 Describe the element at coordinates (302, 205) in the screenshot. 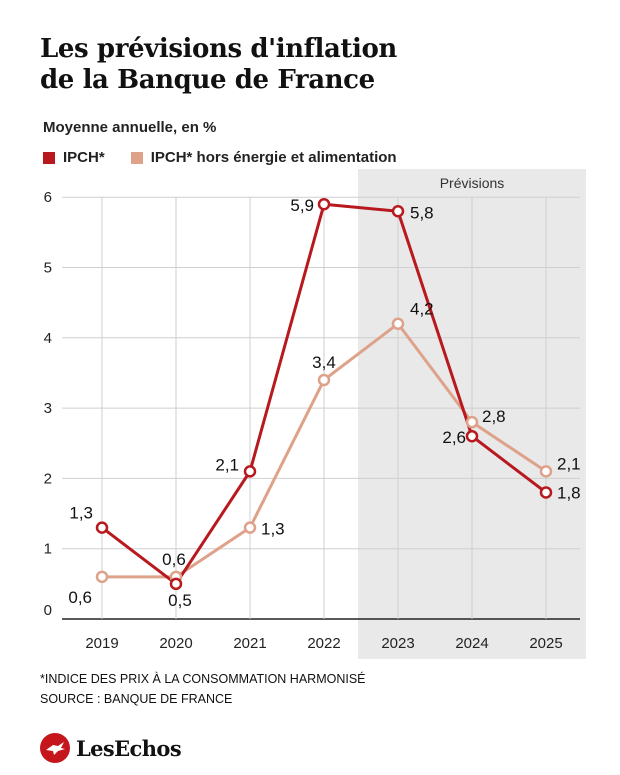

I see `data-label-ipch: 5,9` at that location.